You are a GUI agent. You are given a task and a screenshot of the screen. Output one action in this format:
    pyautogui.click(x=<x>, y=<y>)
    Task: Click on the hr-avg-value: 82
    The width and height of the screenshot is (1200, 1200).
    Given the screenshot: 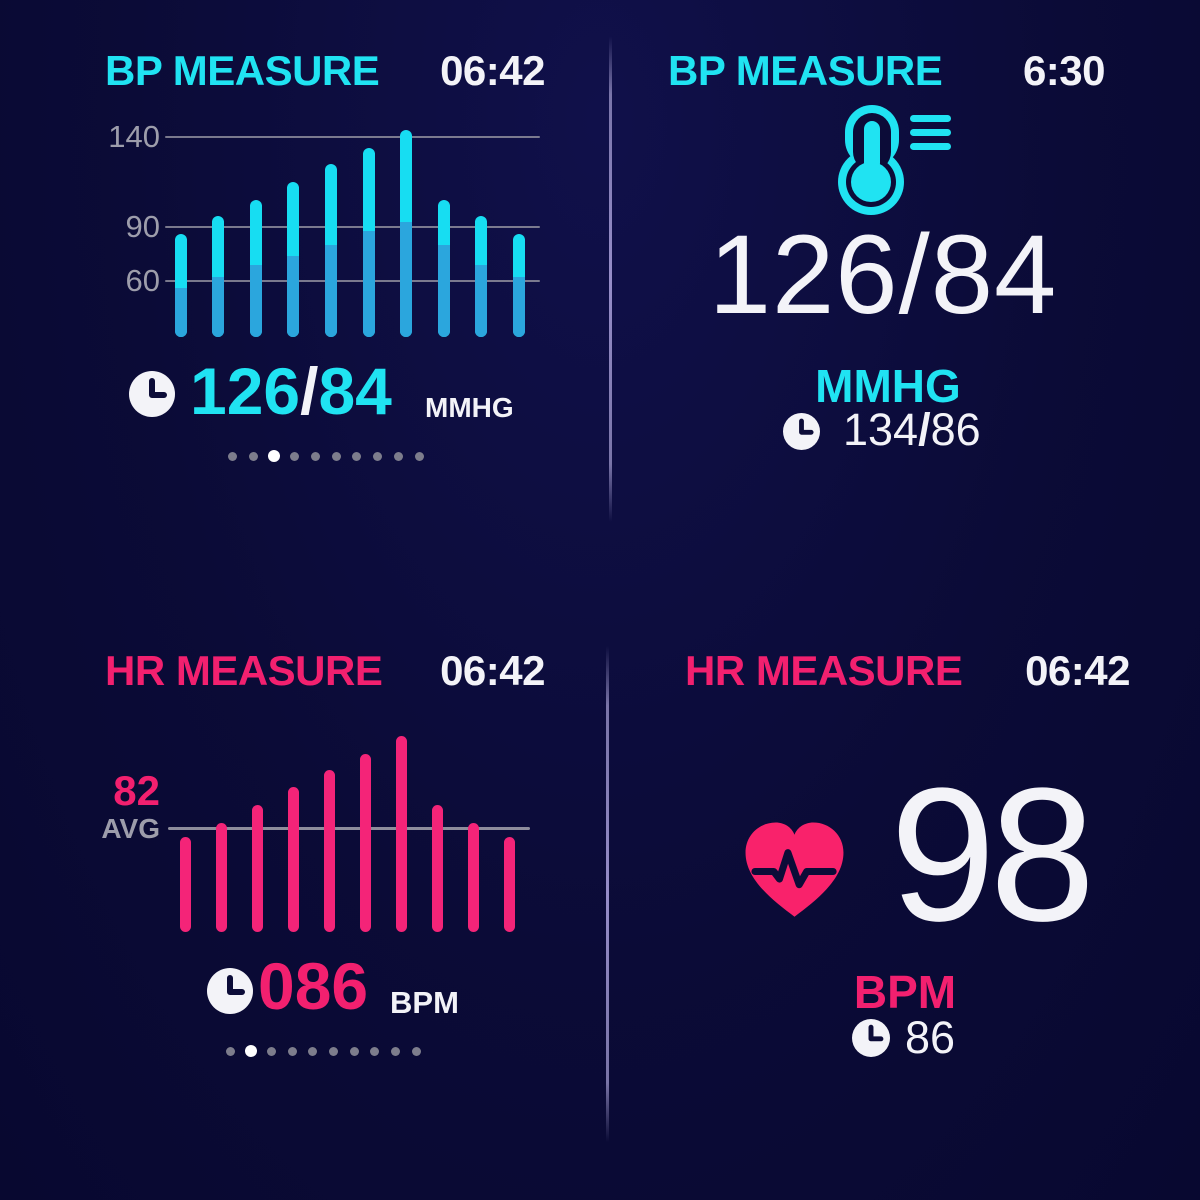 What is the action you would take?
    pyautogui.click(x=136, y=790)
    